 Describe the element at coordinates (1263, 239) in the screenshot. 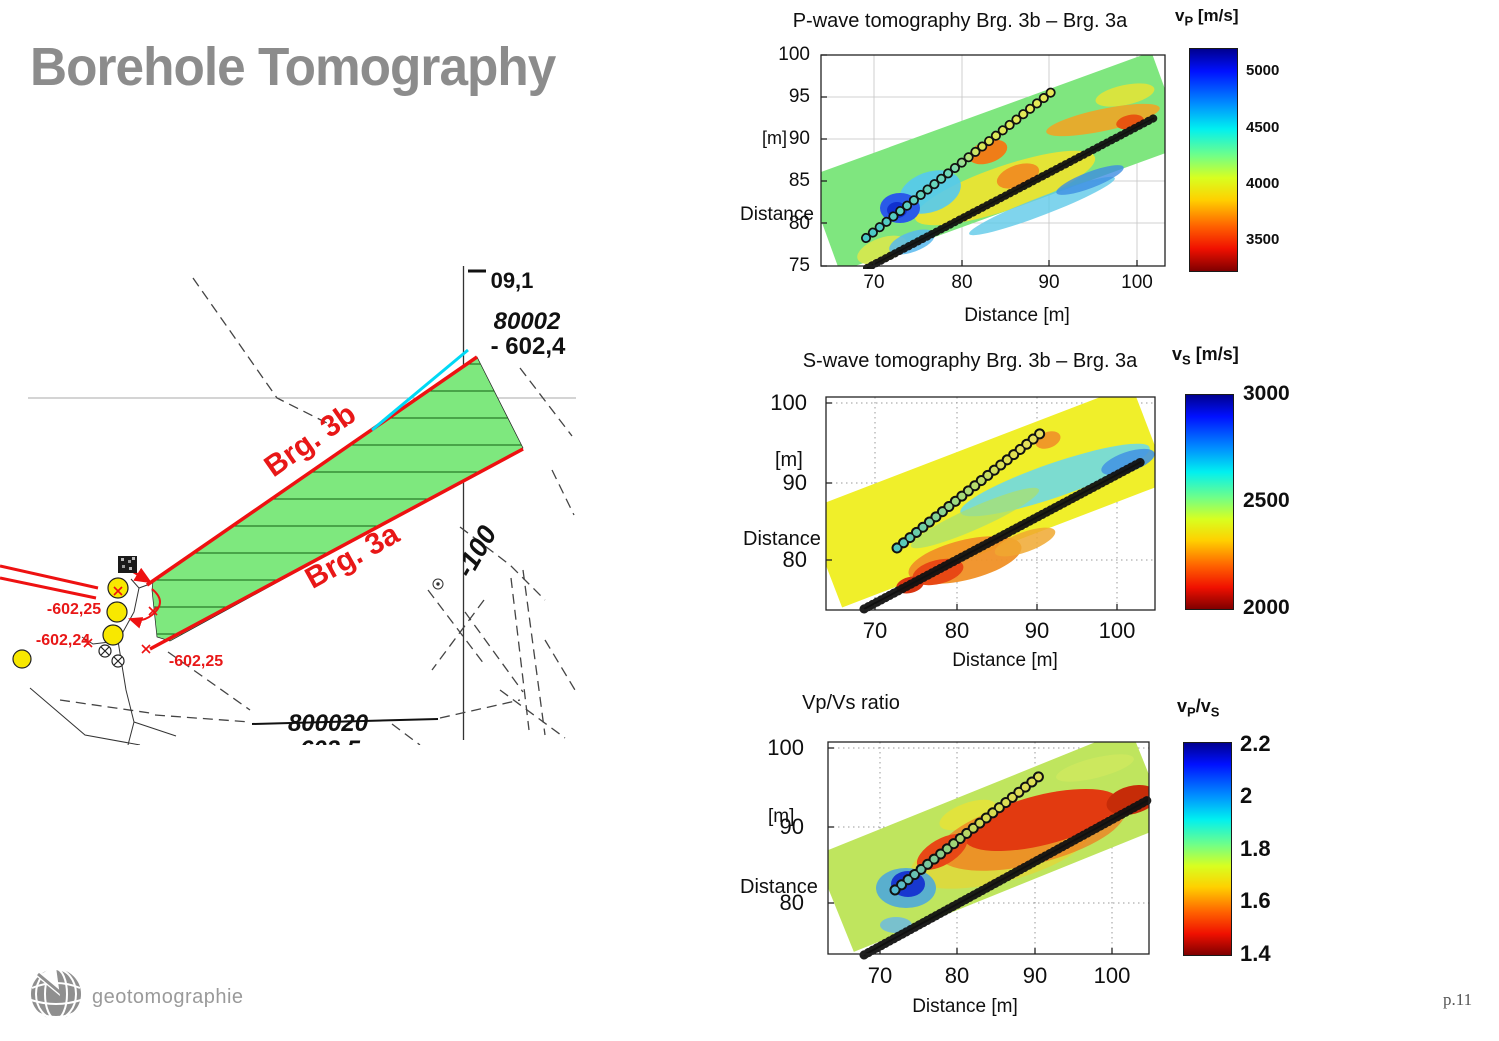

I see `colorbar-tick: 3500` at that location.